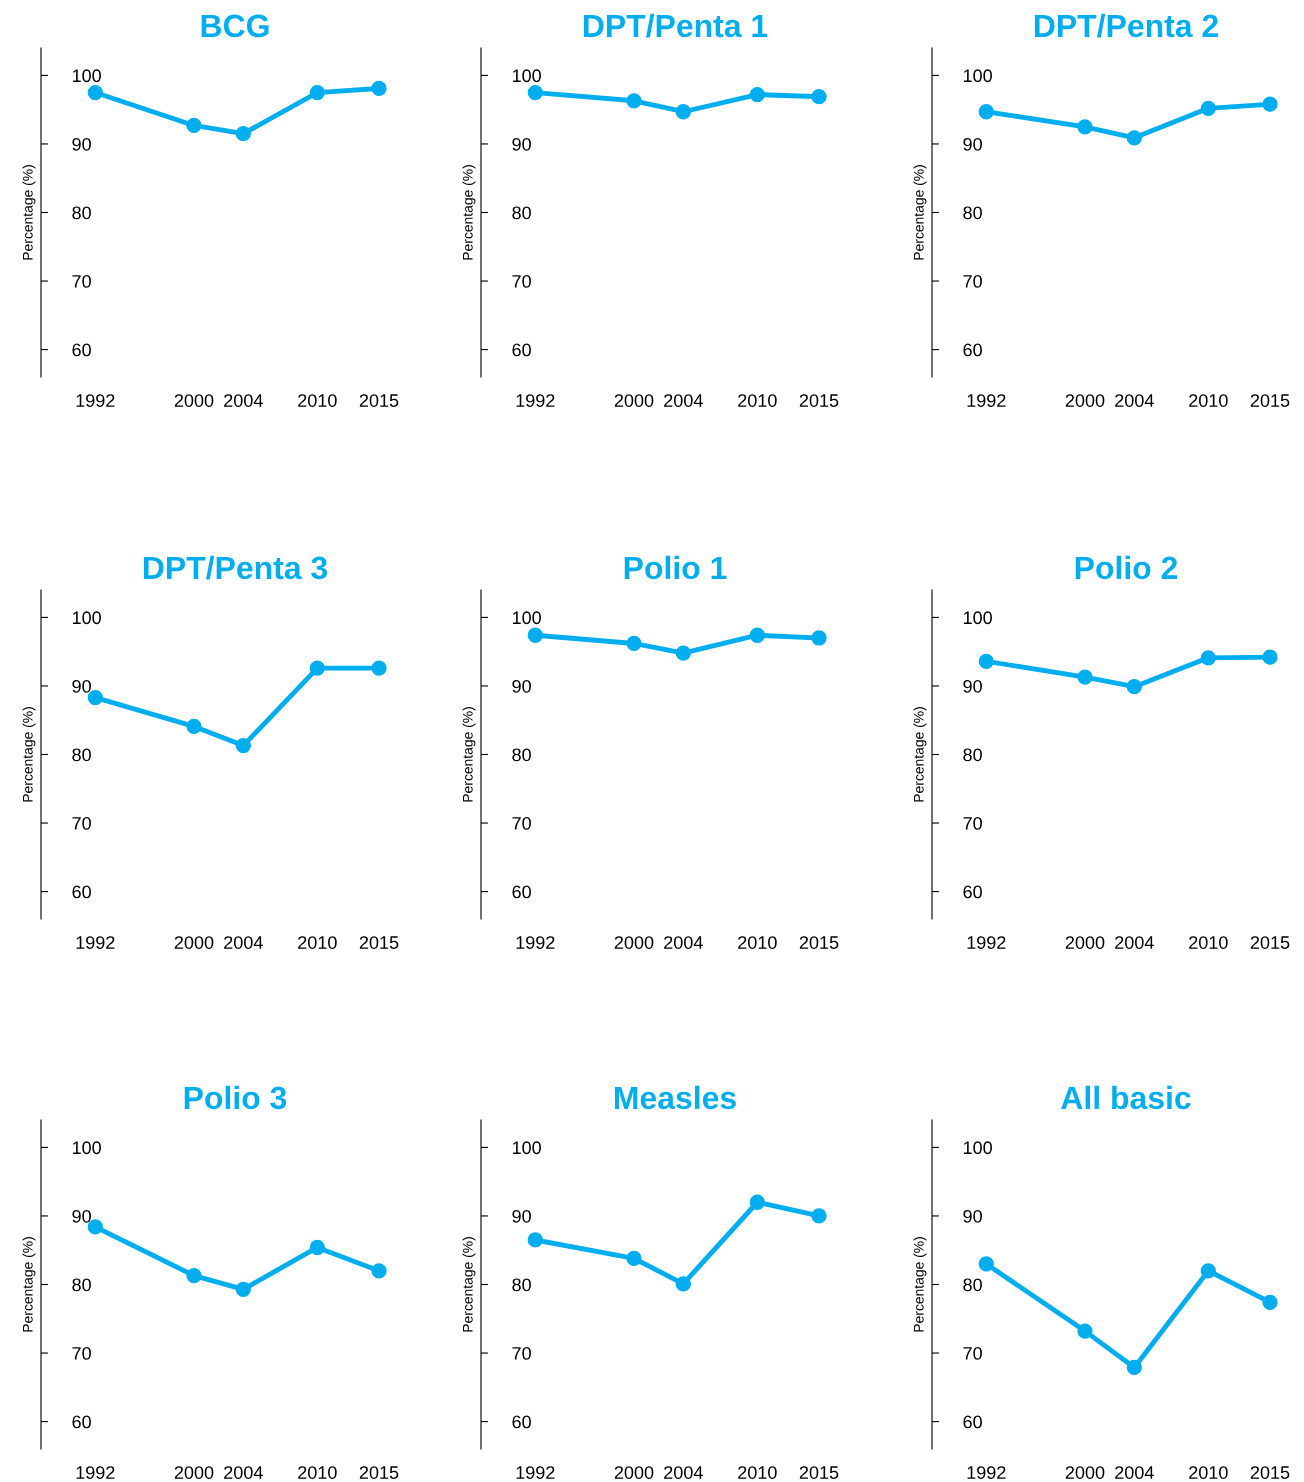  What do you see at coordinates (235, 567) in the screenshot?
I see `chart-title: DPT/Penta 3` at bounding box center [235, 567].